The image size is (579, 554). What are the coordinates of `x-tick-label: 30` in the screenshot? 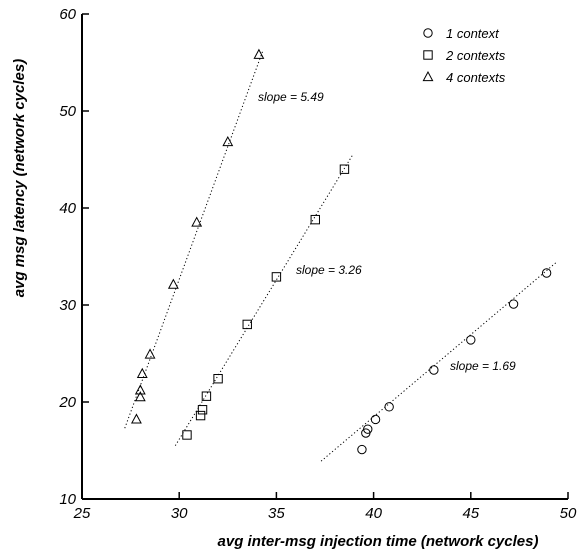 It's located at (179, 513).